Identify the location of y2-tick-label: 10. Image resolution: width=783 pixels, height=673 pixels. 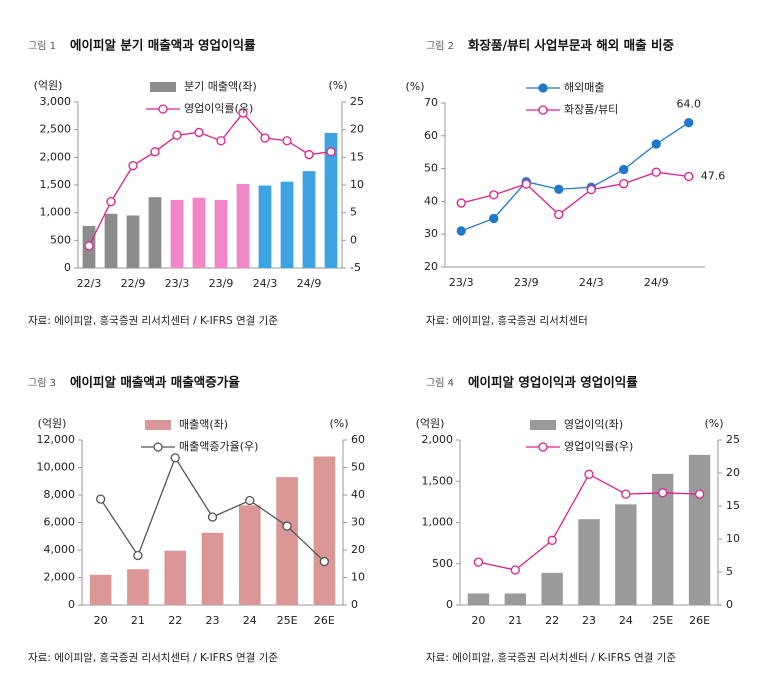
(358, 577).